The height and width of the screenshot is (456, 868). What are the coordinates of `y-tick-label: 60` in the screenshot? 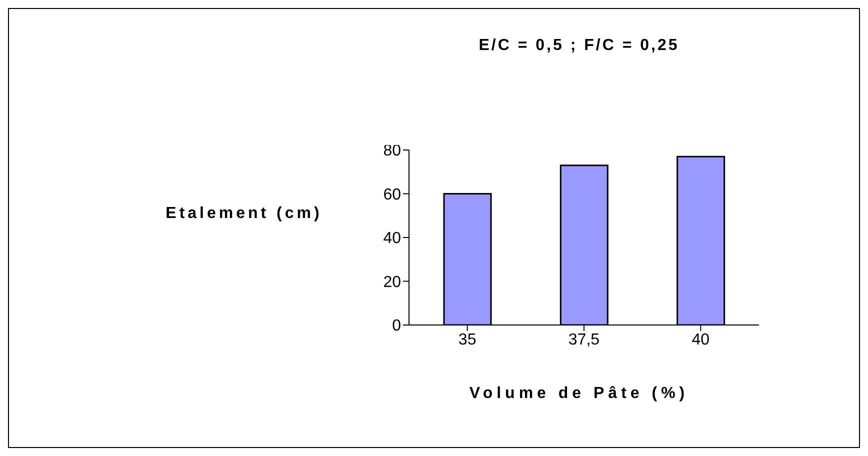 It's located at (392, 195).